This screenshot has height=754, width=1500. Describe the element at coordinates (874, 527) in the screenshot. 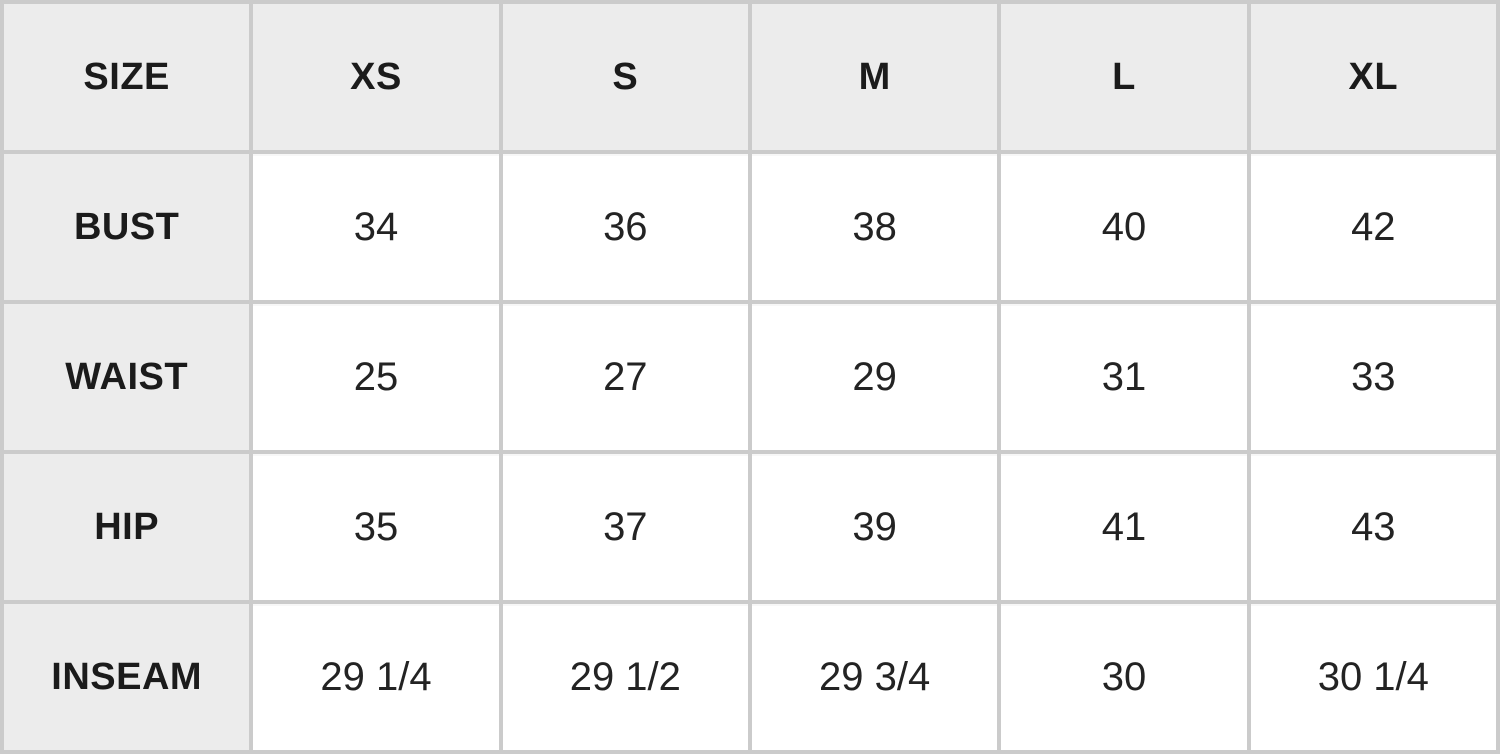

I see `cell-hip-m: 39` at that location.